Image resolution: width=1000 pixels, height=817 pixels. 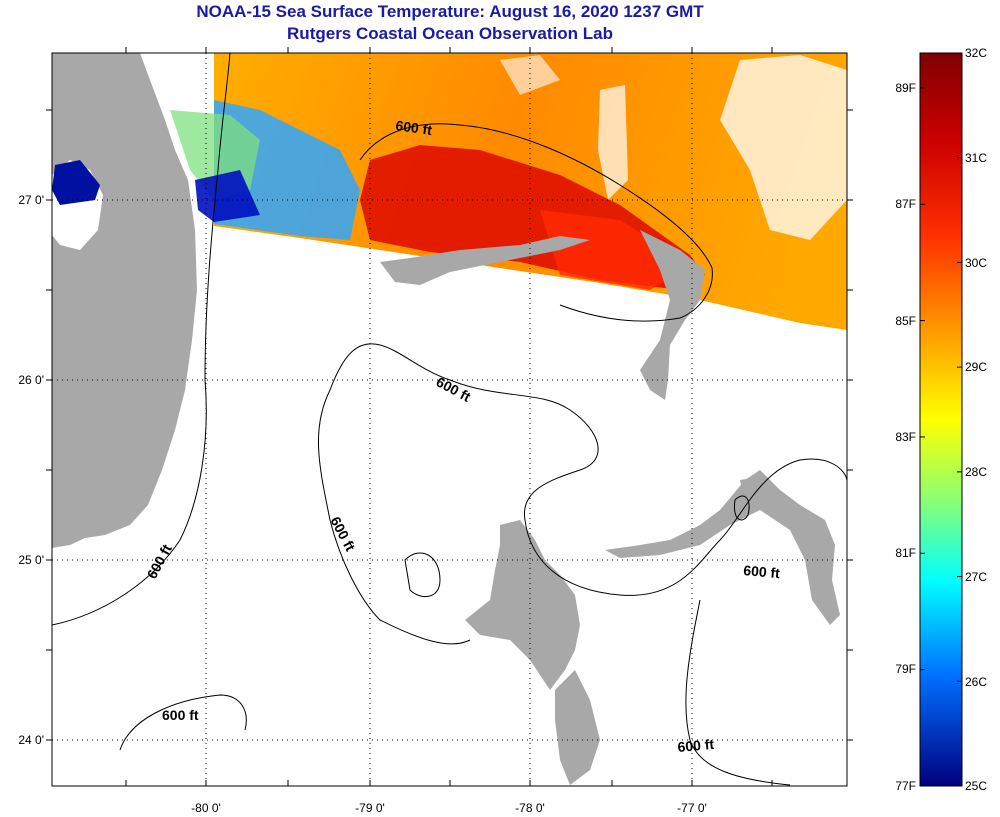 What do you see at coordinates (905, 321) in the screenshot?
I see `colorbar-fahrenheit-label: 85F` at bounding box center [905, 321].